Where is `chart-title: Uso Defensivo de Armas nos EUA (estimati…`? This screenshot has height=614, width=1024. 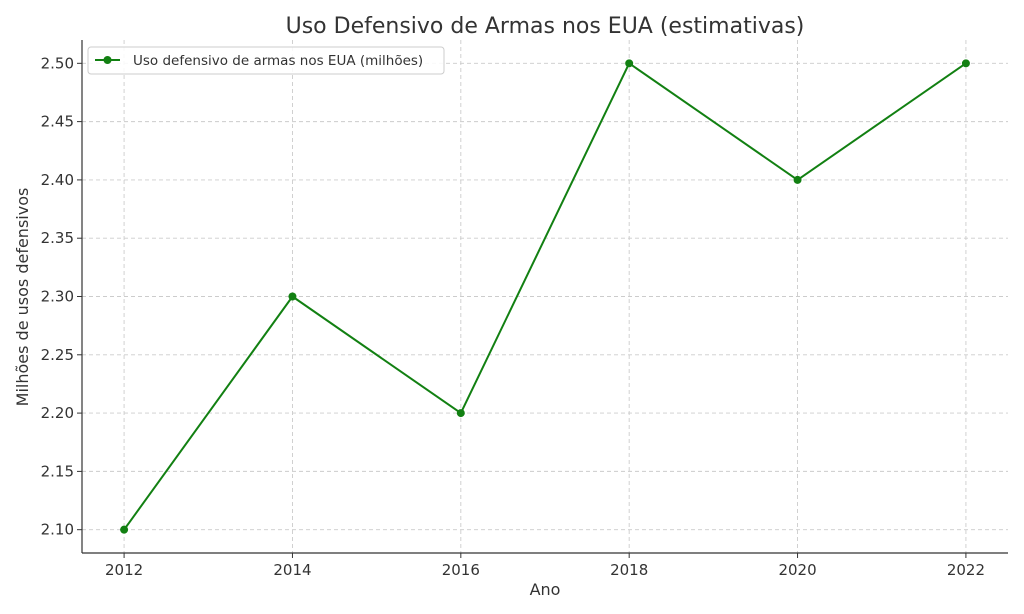
chart-title: Uso Defensivo de Armas nos EUA (estimati… is located at coordinates (545, 26).